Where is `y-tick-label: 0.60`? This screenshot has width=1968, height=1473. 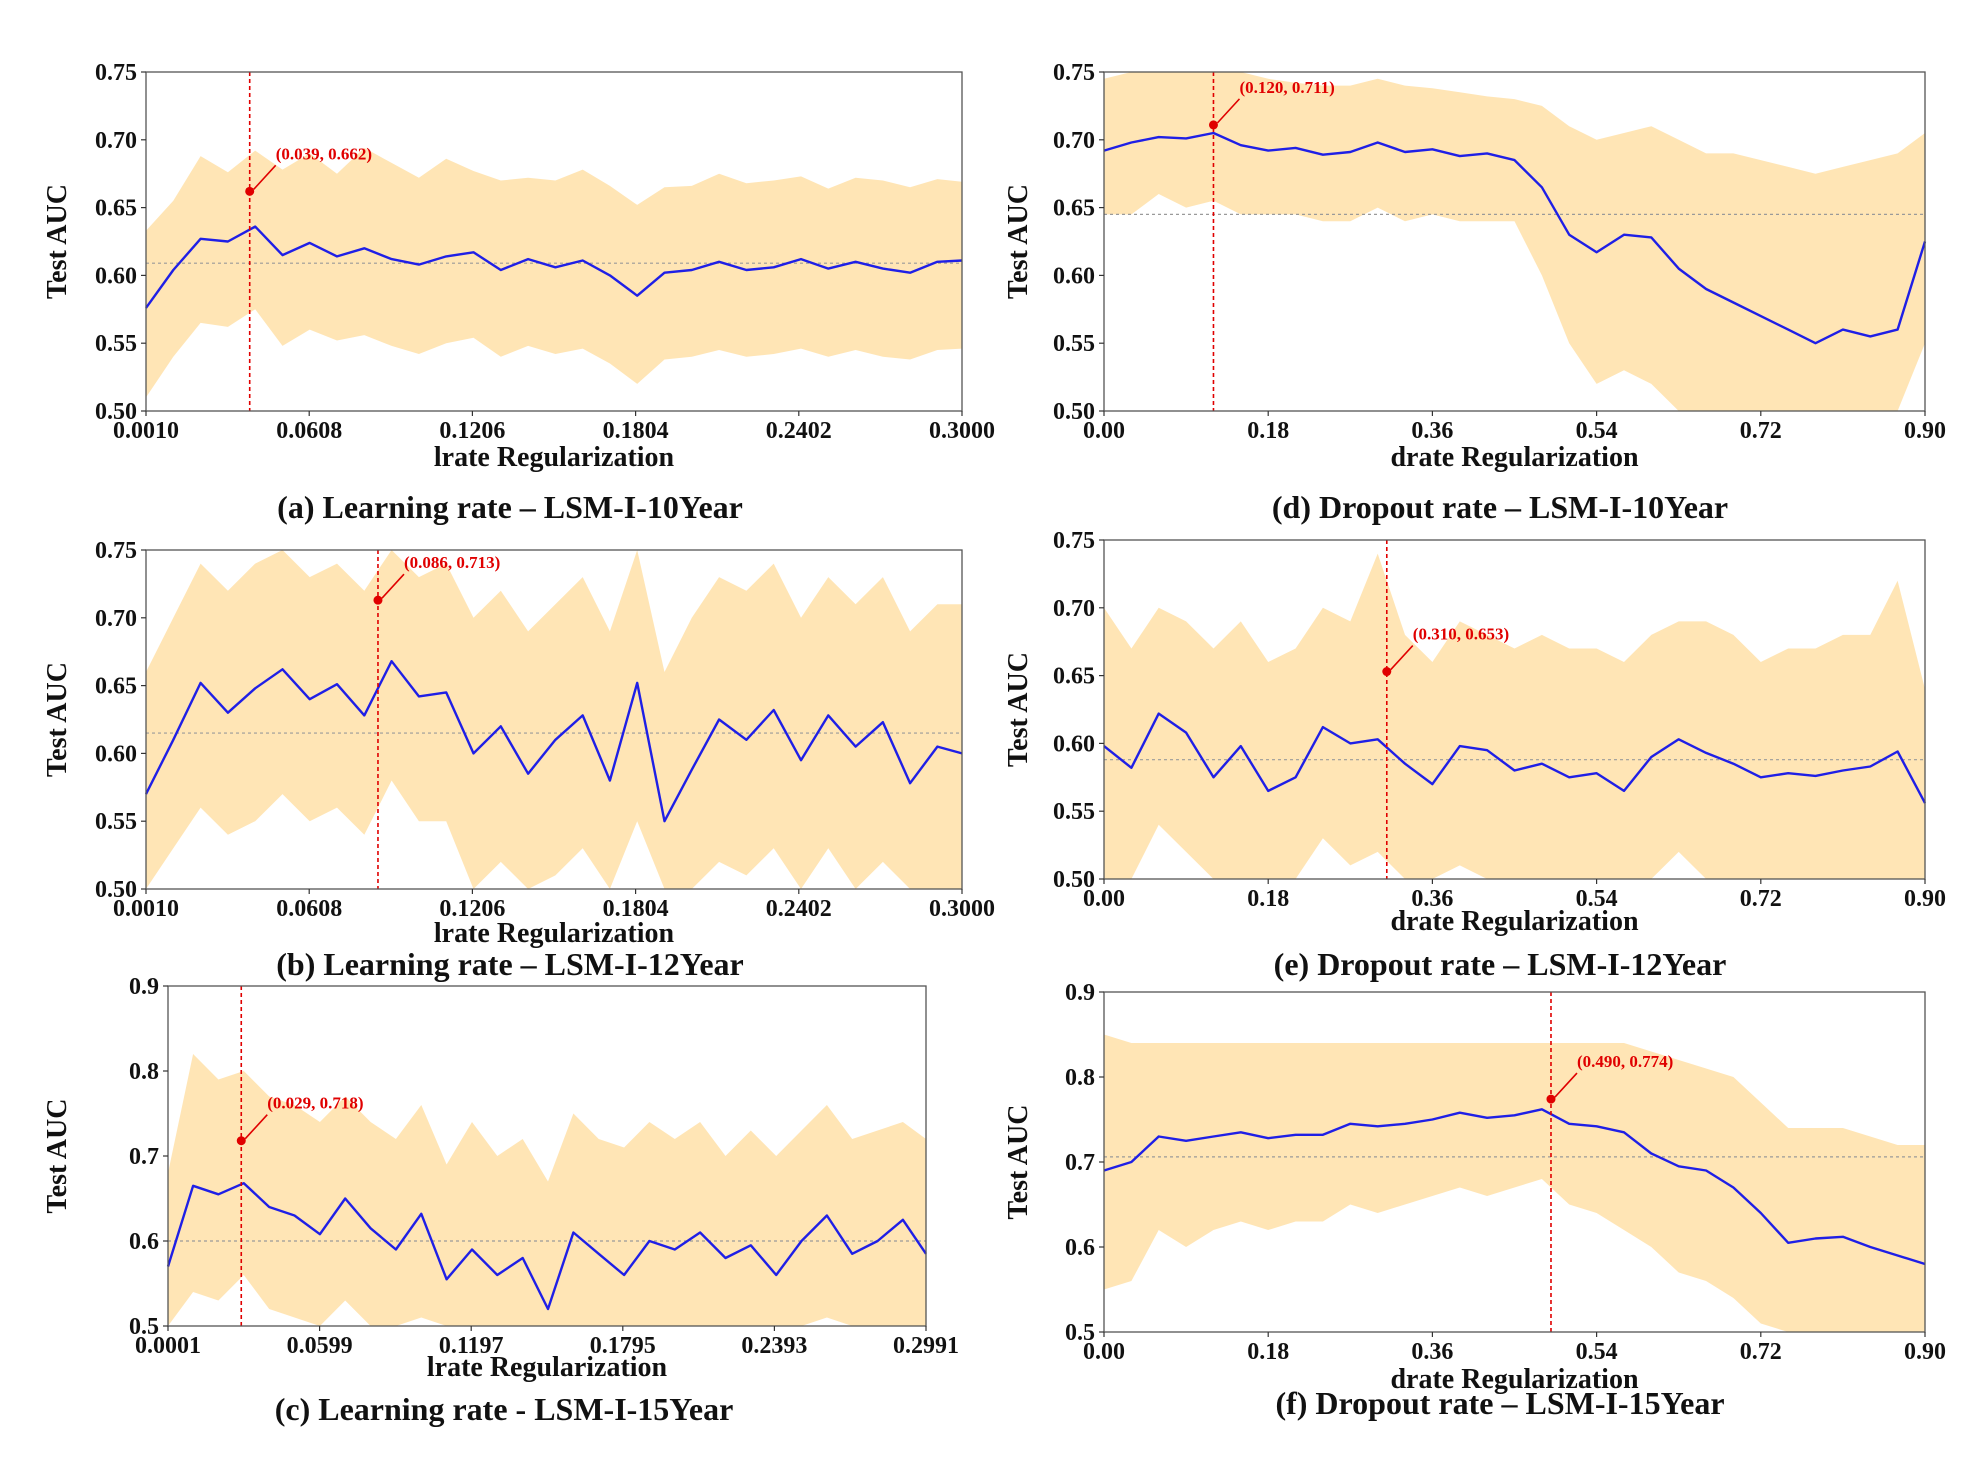
y-tick-label: 0.60 is located at coordinates (1074, 744).